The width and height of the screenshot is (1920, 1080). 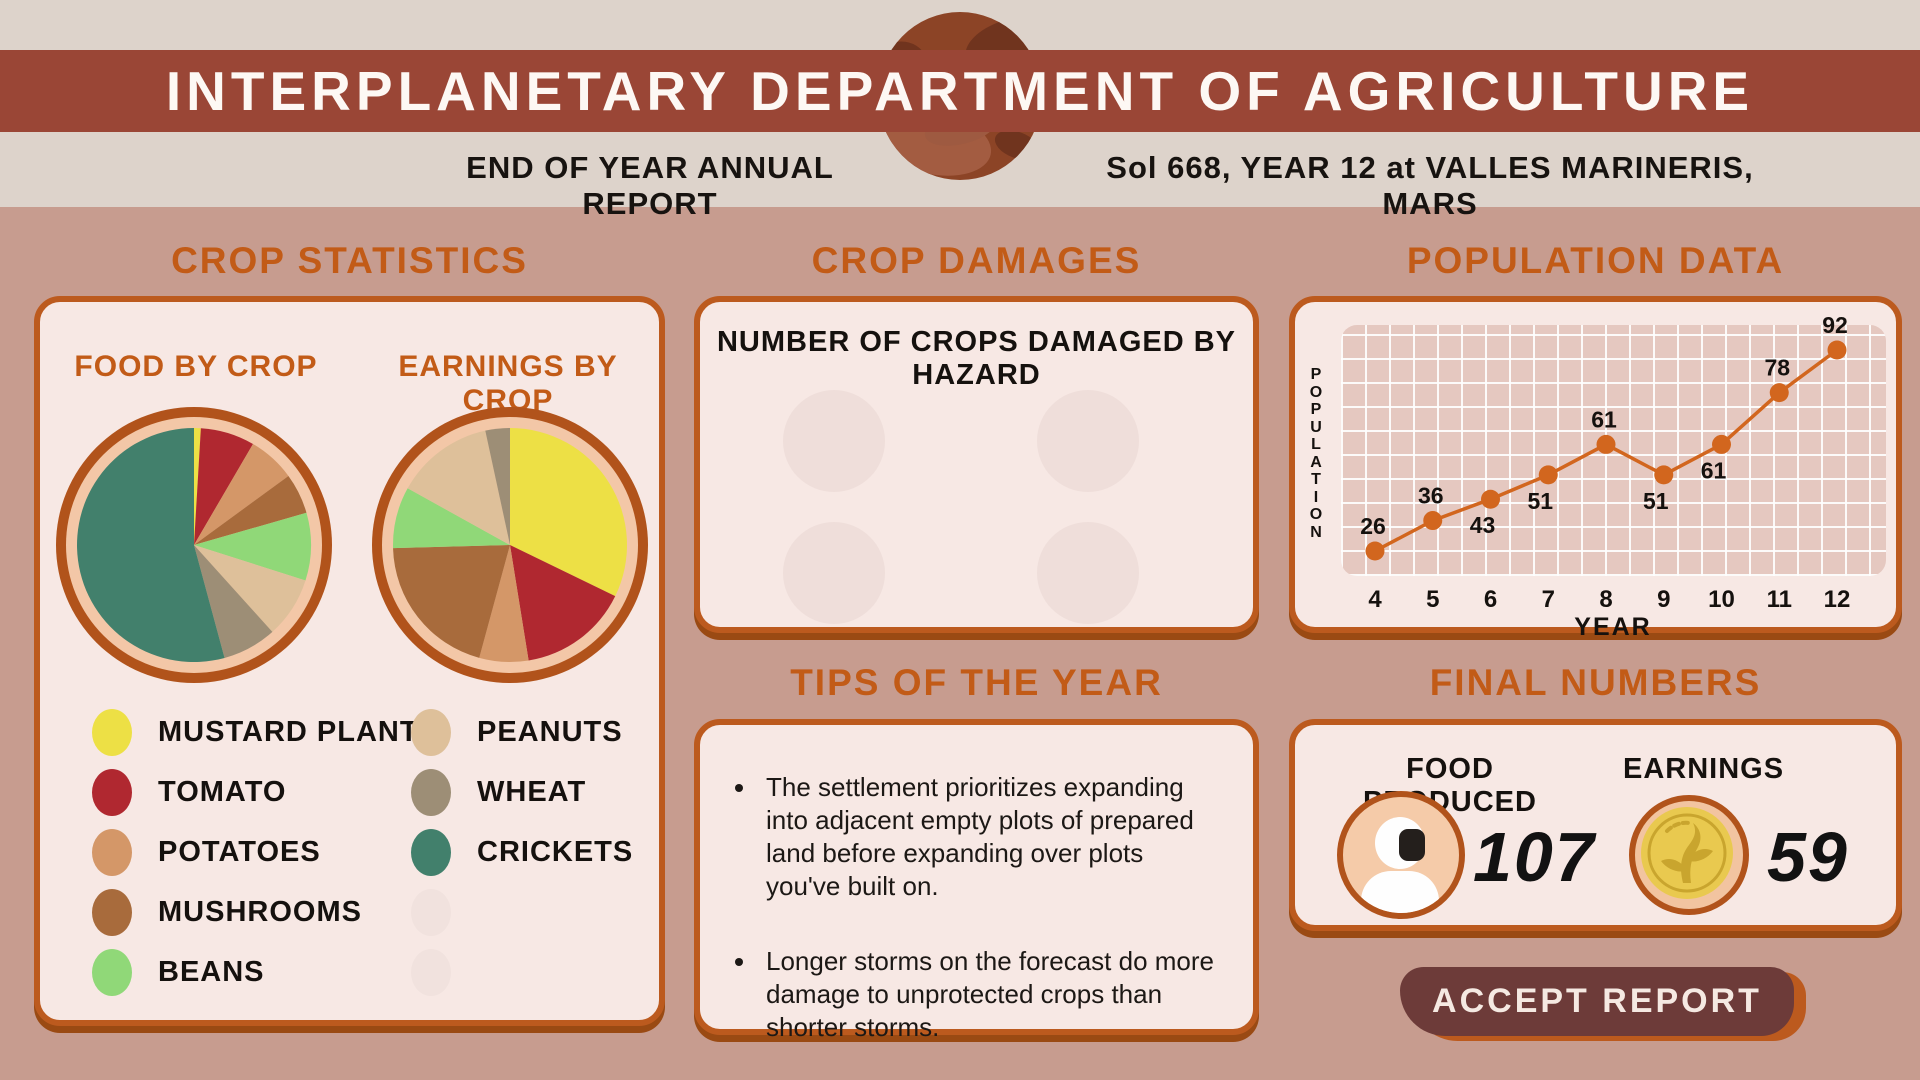 I want to click on title-banner: INTERPLANETARY DEPARTMENT OF AGRICULTURE, so click(x=960, y=91).